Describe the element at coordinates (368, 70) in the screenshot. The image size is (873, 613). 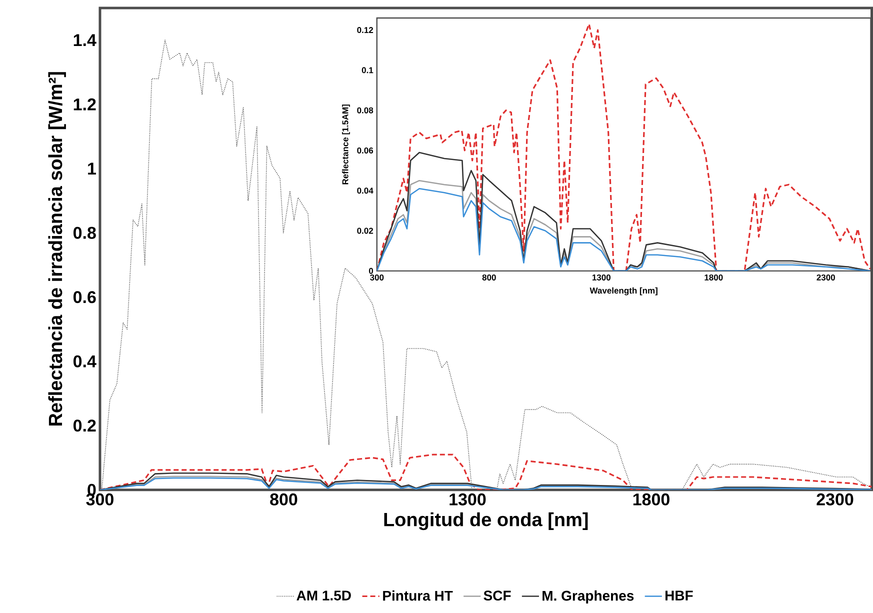
I see `y-tick-label: 0.1` at that location.